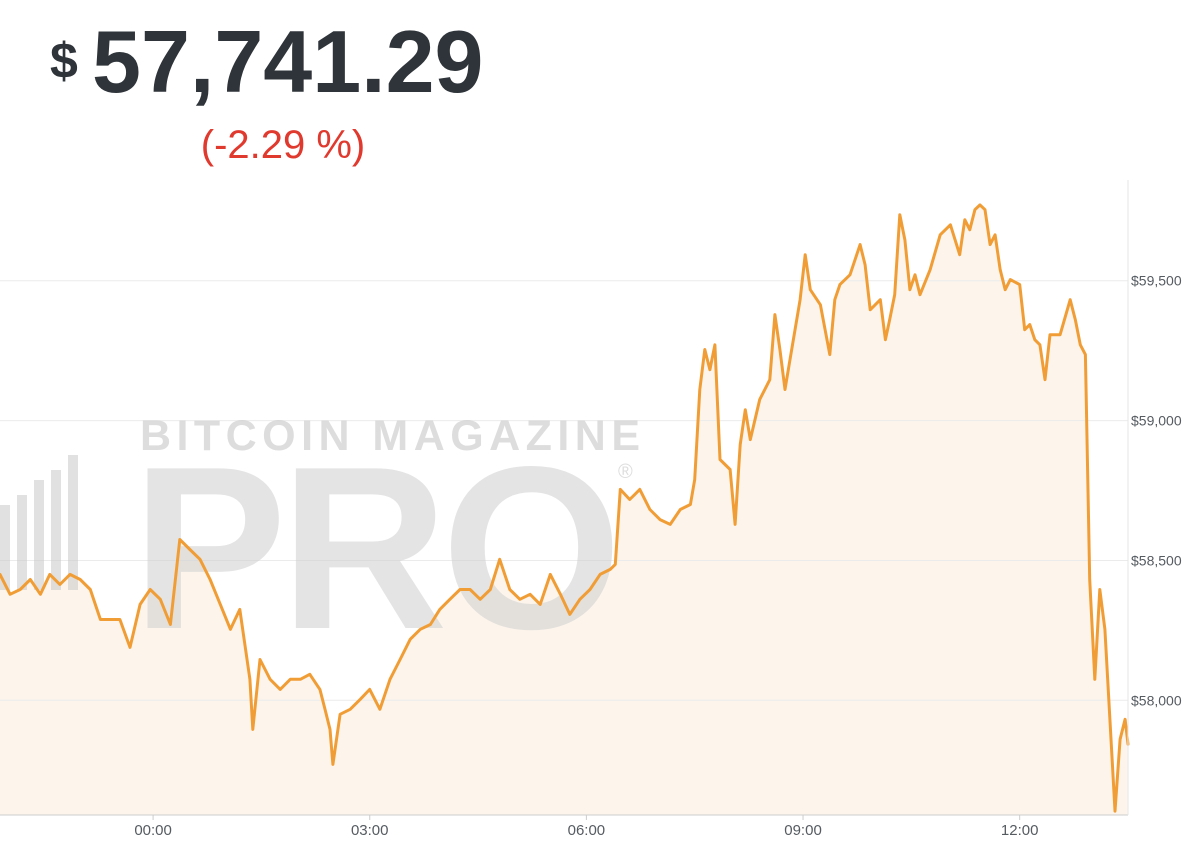 This screenshot has height=850, width=1200. I want to click on y-tick-label: $59,000, so click(1156, 421).